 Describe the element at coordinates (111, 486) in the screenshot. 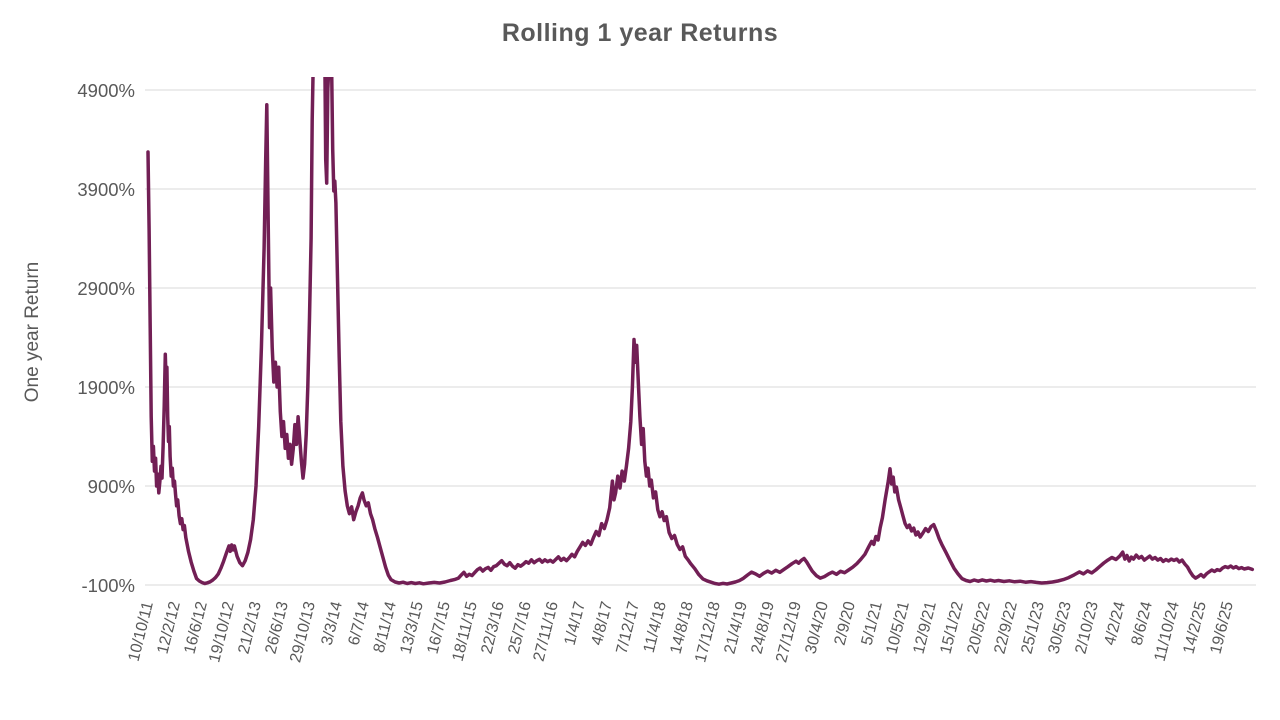

I see `y-tick-label: 900%` at that location.